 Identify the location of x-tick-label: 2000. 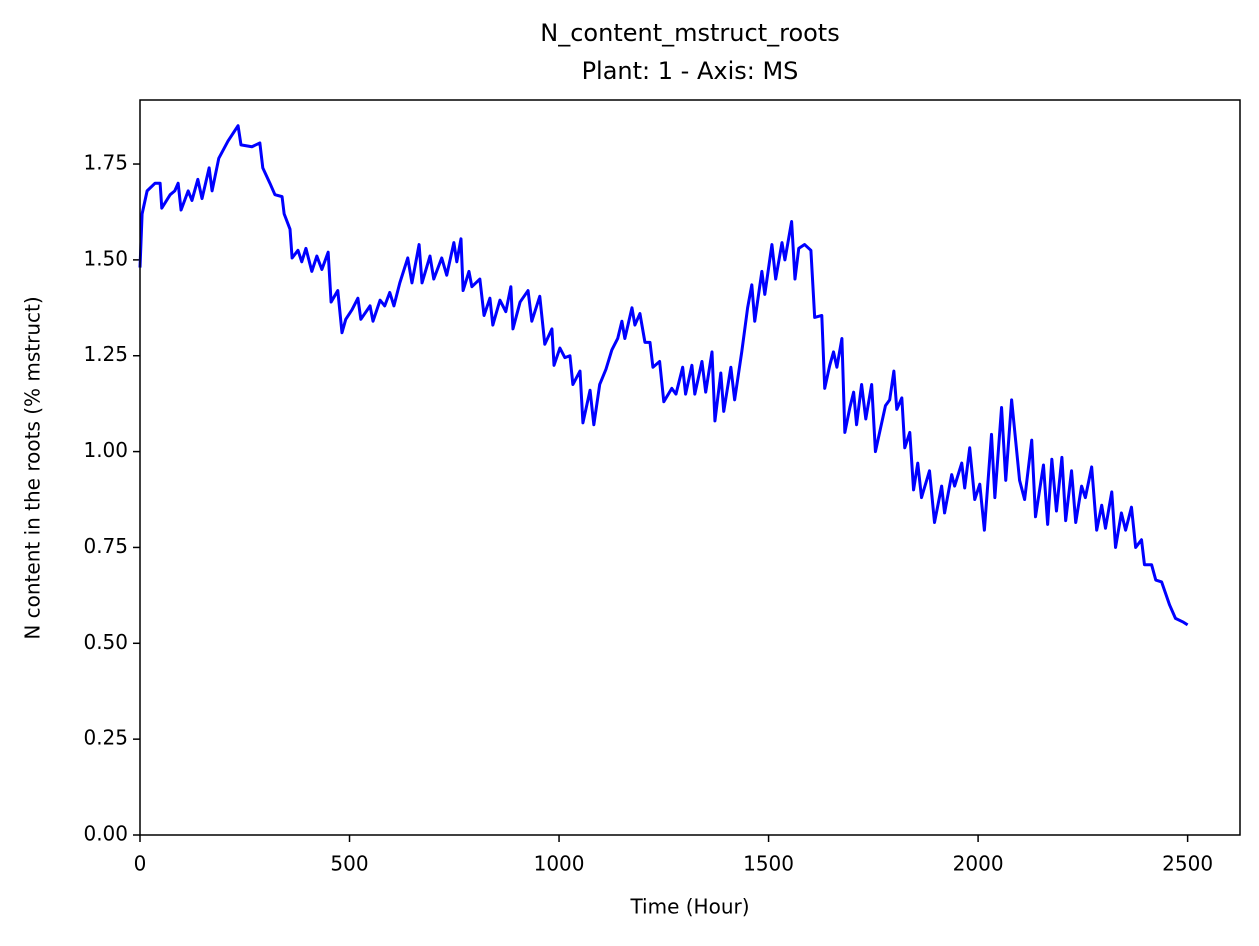
(978, 864).